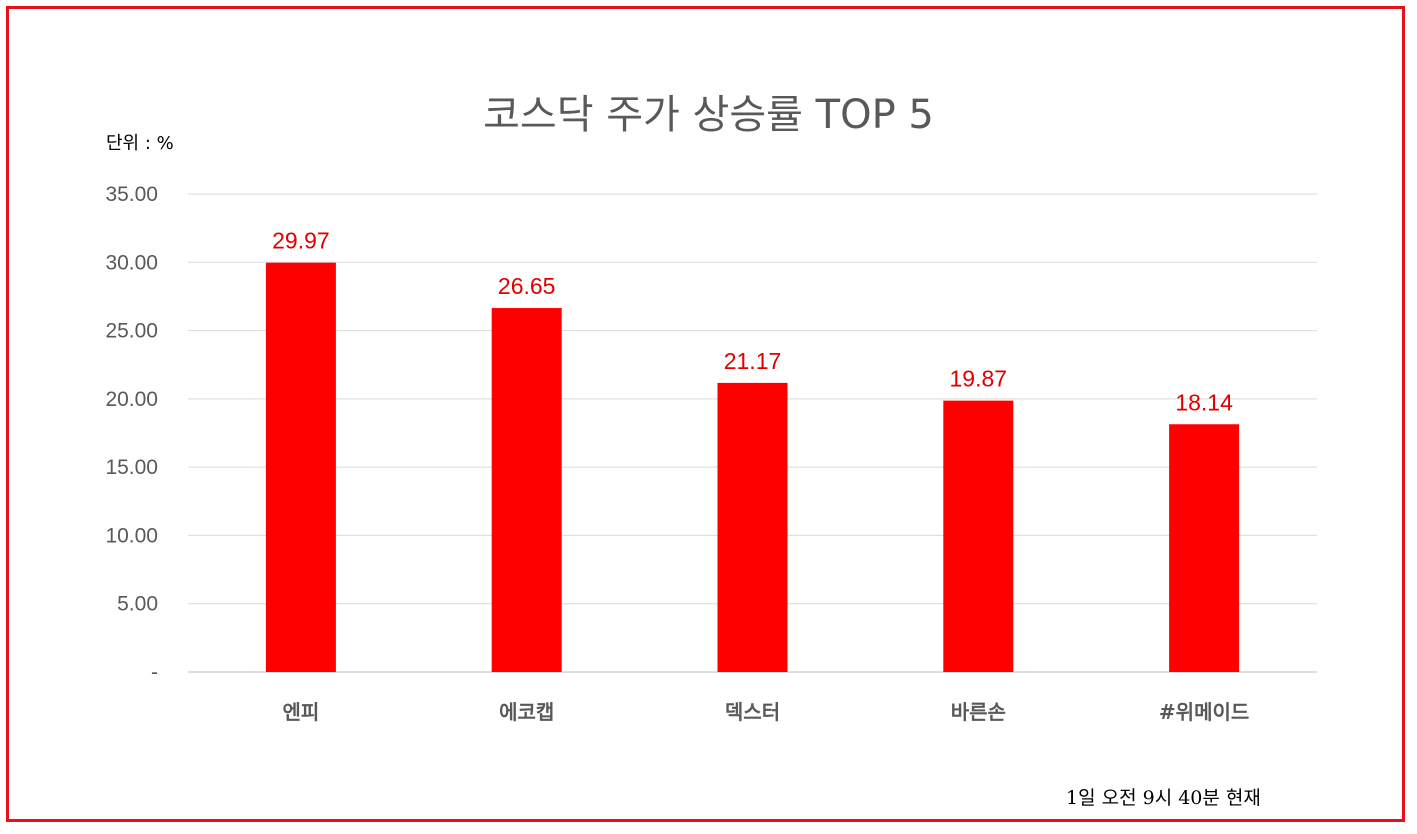  What do you see at coordinates (1204, 712) in the screenshot?
I see `category-label: #위메이드` at bounding box center [1204, 712].